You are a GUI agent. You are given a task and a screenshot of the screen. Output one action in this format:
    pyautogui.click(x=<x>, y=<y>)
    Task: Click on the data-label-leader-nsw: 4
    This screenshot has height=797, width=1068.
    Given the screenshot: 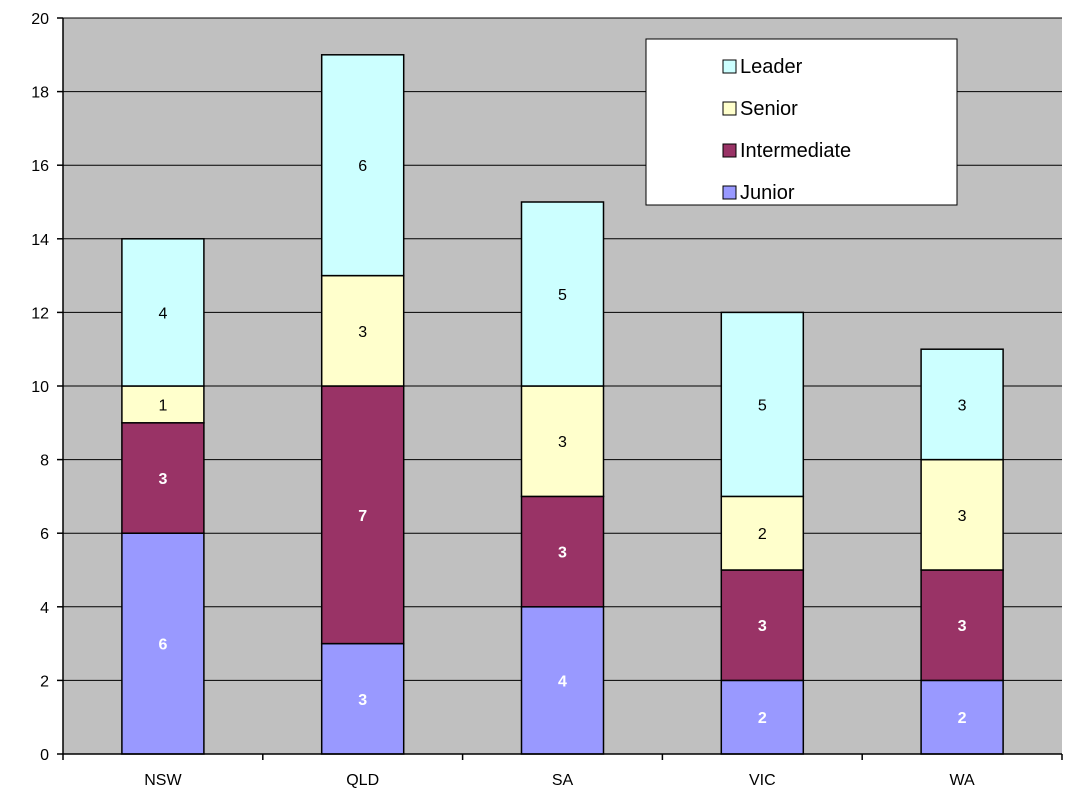 What is the action you would take?
    pyautogui.click(x=162, y=313)
    